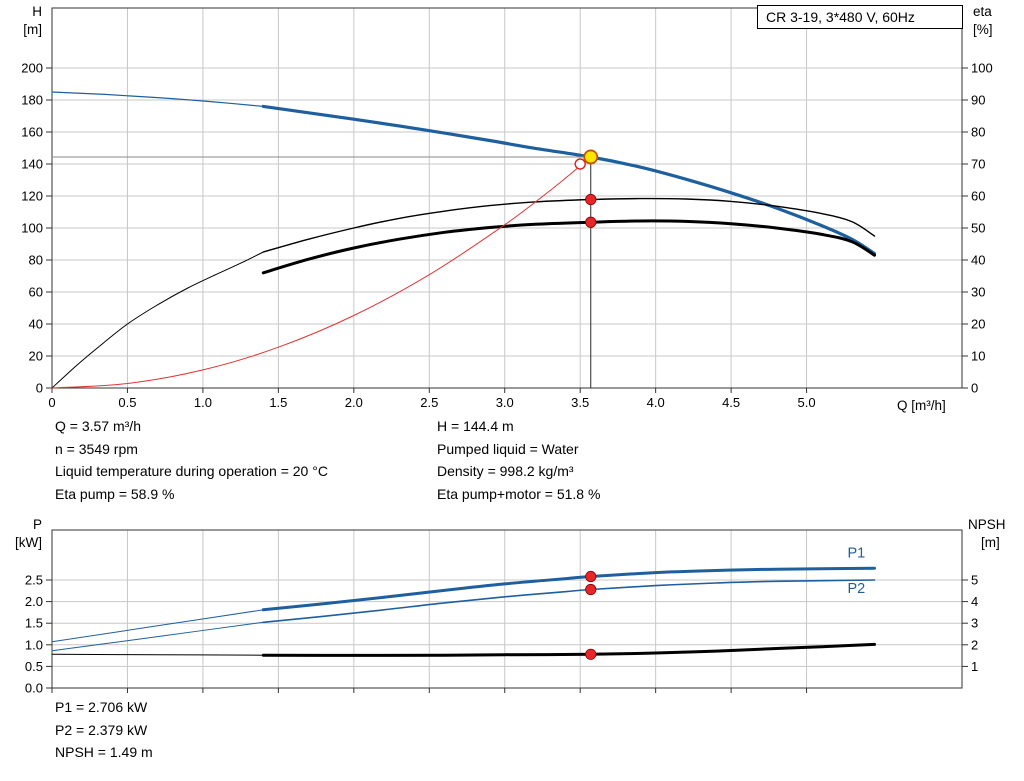 Image resolution: width=1024 pixels, height=781 pixels. What do you see at coordinates (32, 68) in the screenshot?
I see `svg-text: 200` at bounding box center [32, 68].